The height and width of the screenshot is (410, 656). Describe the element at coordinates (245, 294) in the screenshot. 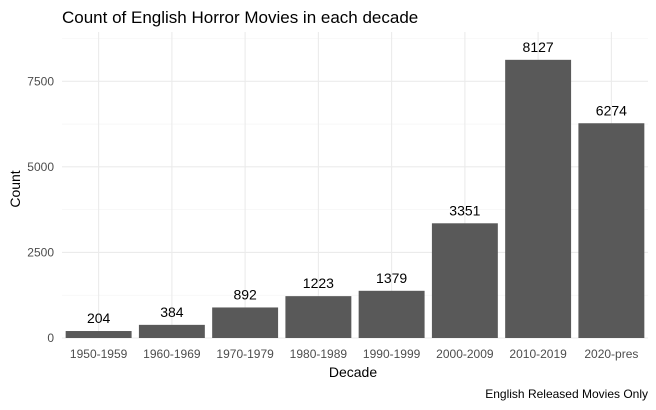

I see `data-label: 892` at that location.